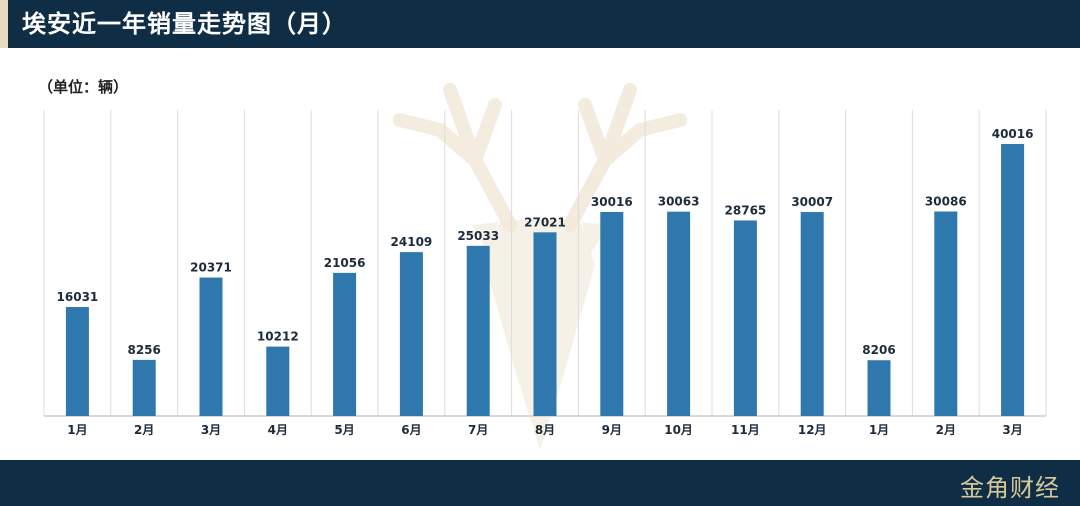 The width and height of the screenshot is (1080, 506). Describe the element at coordinates (812, 430) in the screenshot. I see `x-tick-label: 12月` at that location.